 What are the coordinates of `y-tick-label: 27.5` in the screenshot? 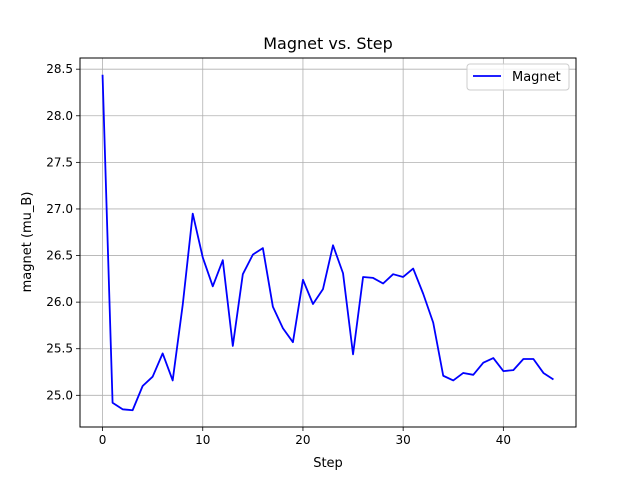 It's located at (59, 162).